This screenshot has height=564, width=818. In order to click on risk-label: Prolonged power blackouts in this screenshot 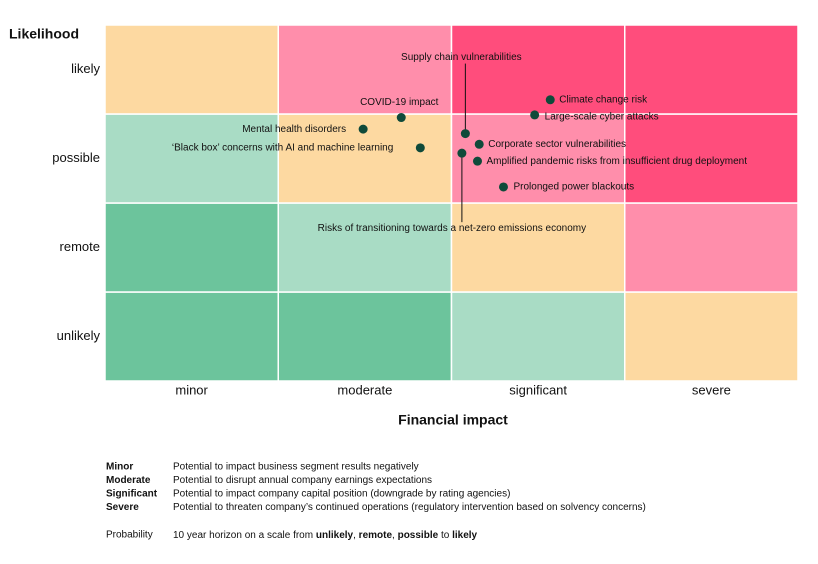, I will do `click(573, 187)`.